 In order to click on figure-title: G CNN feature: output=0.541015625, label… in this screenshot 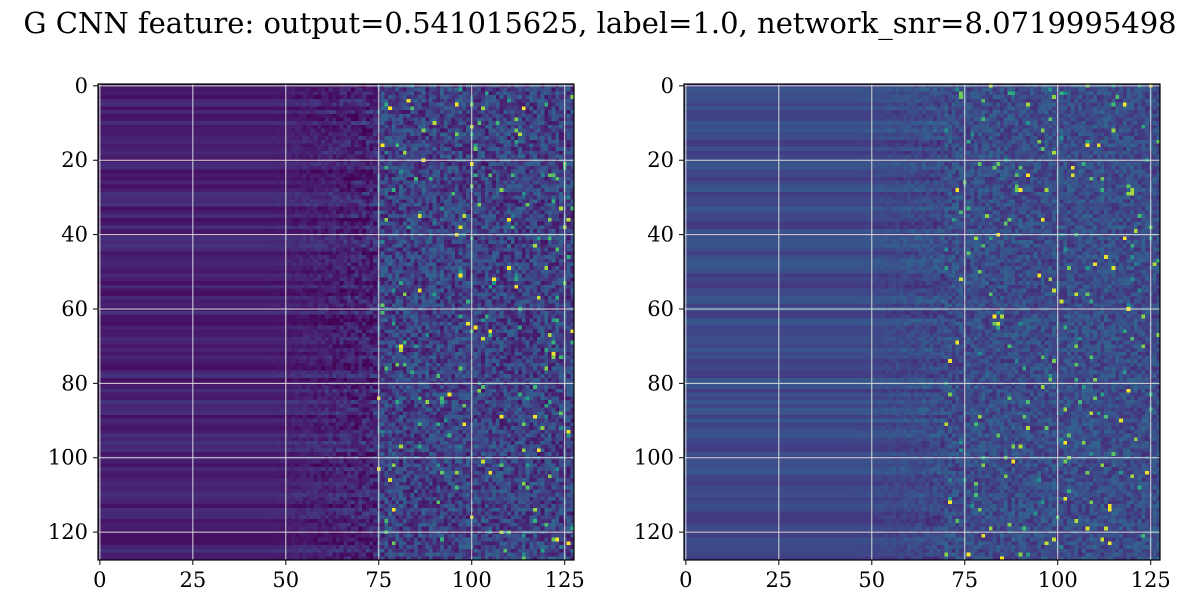, I will do `click(600, 23)`.